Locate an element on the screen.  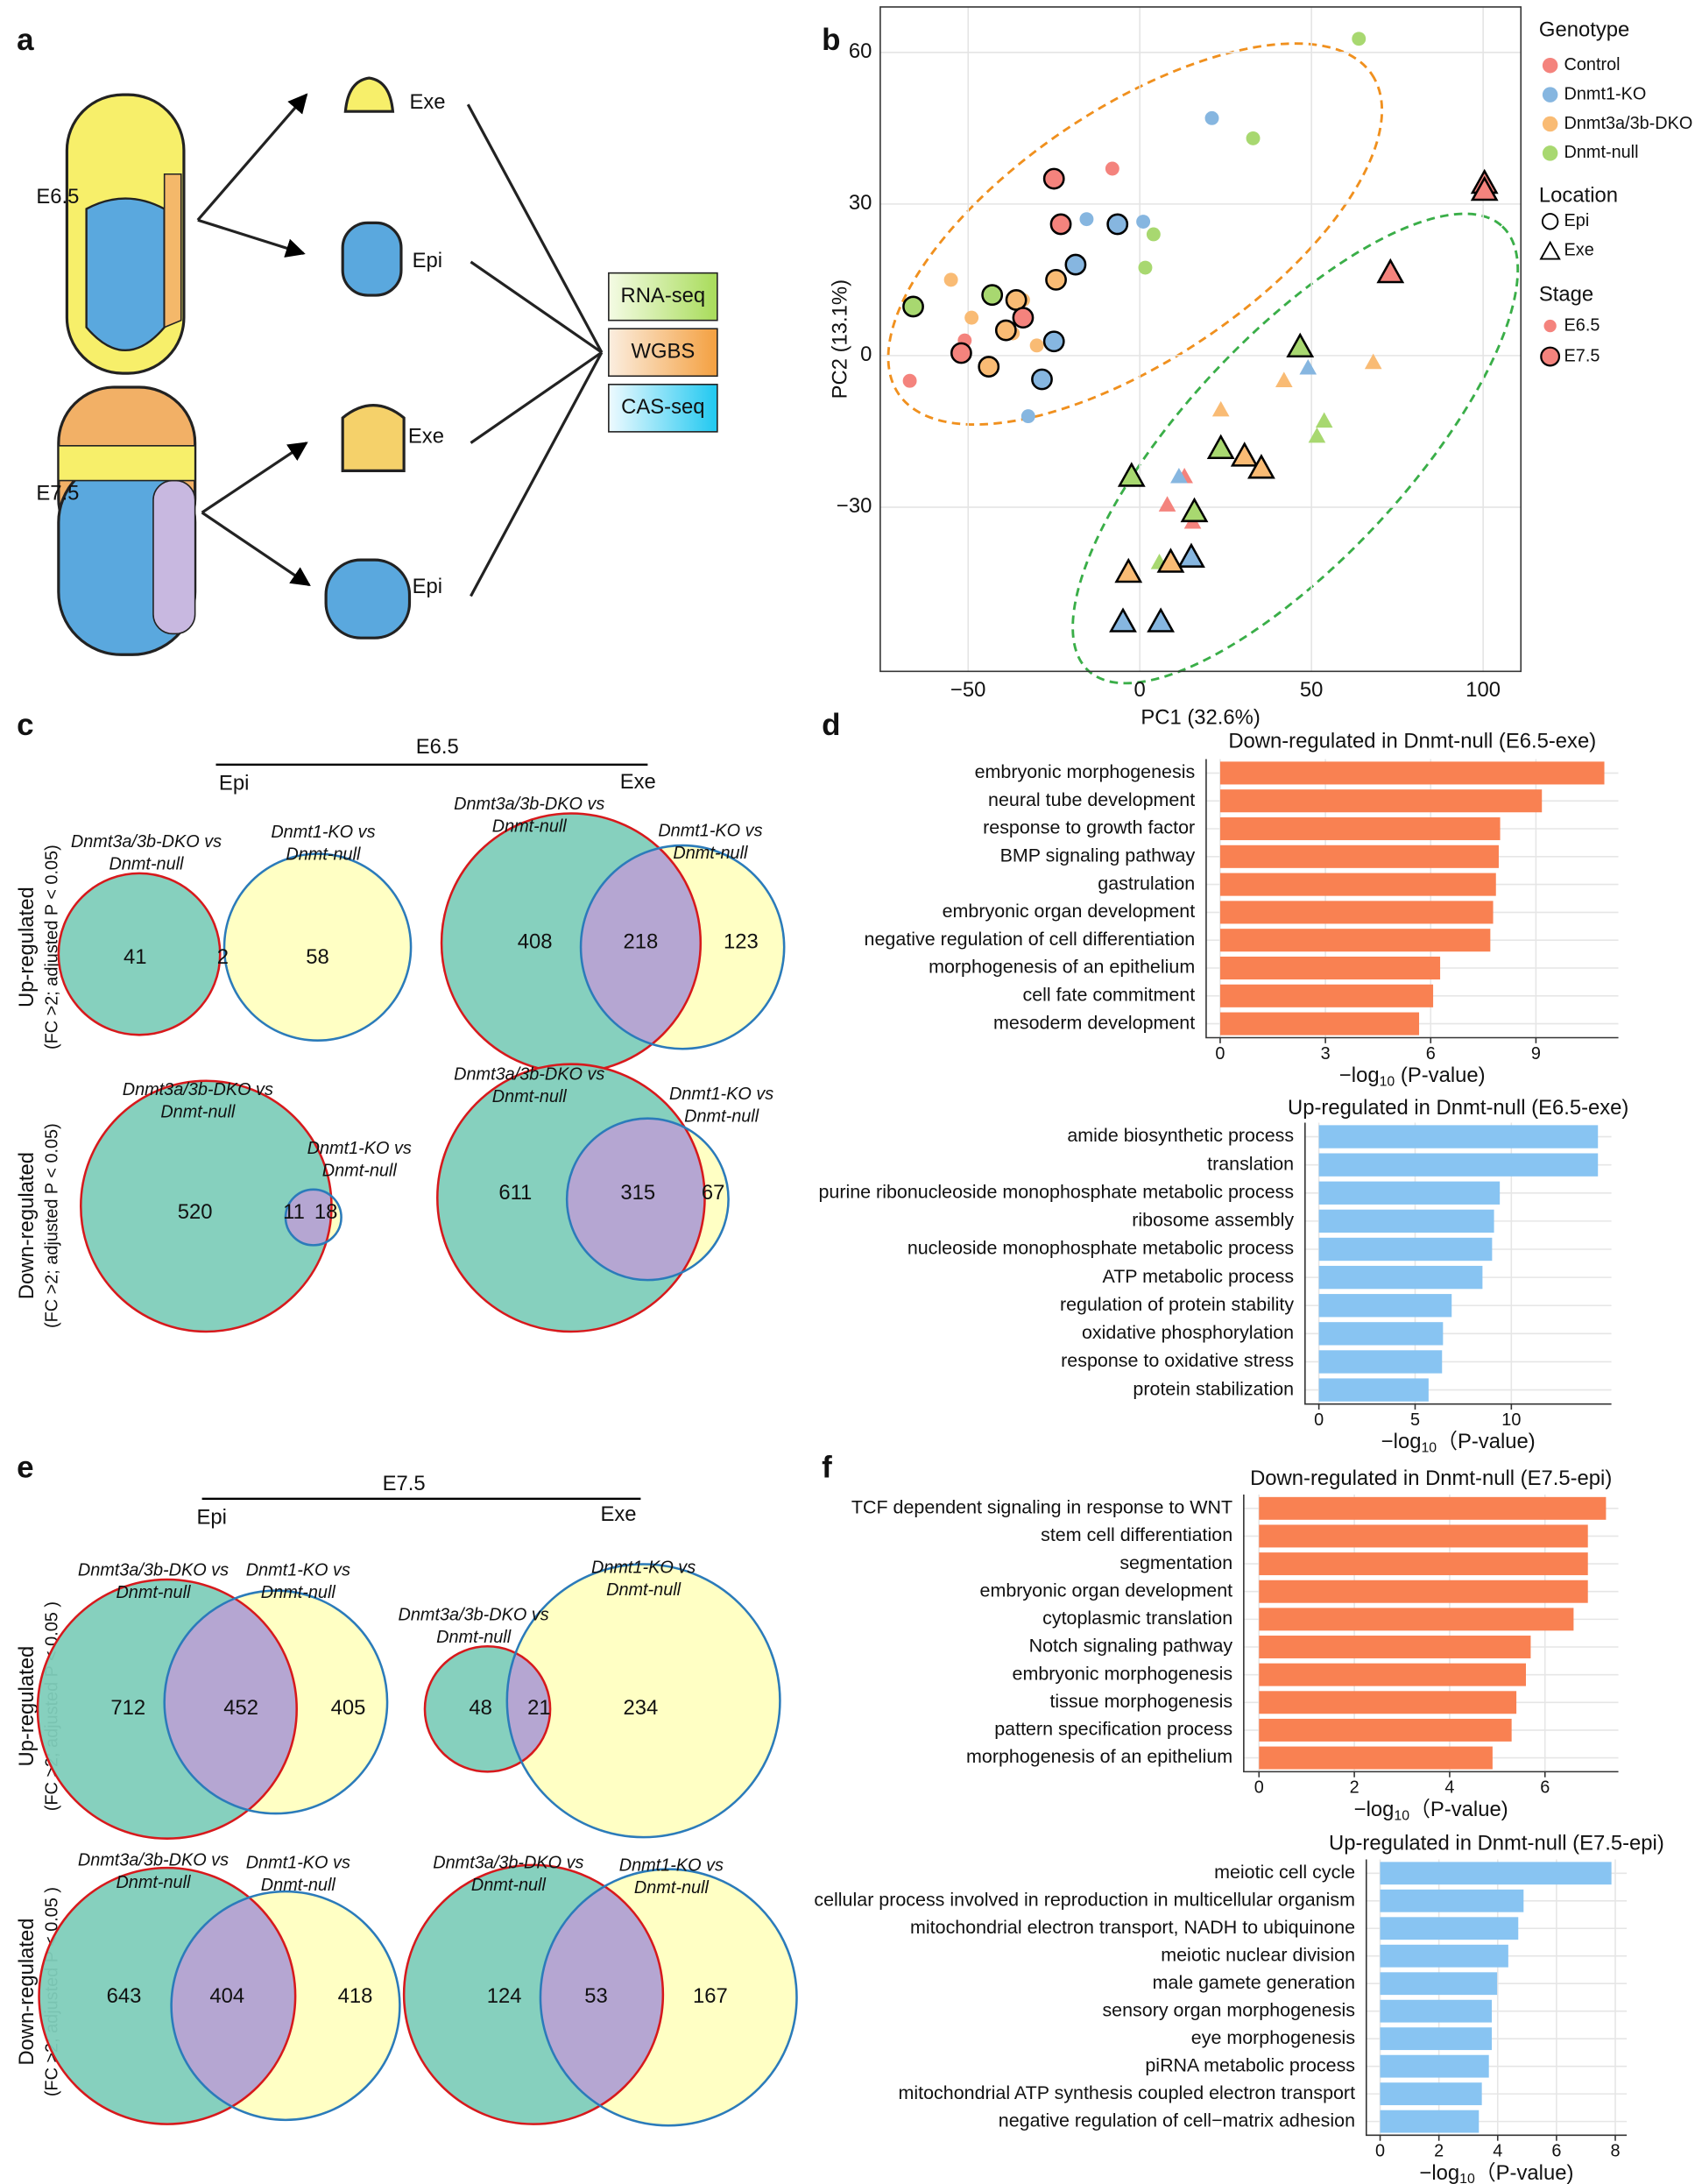
stage-label: E6.5 is located at coordinates (58, 197).